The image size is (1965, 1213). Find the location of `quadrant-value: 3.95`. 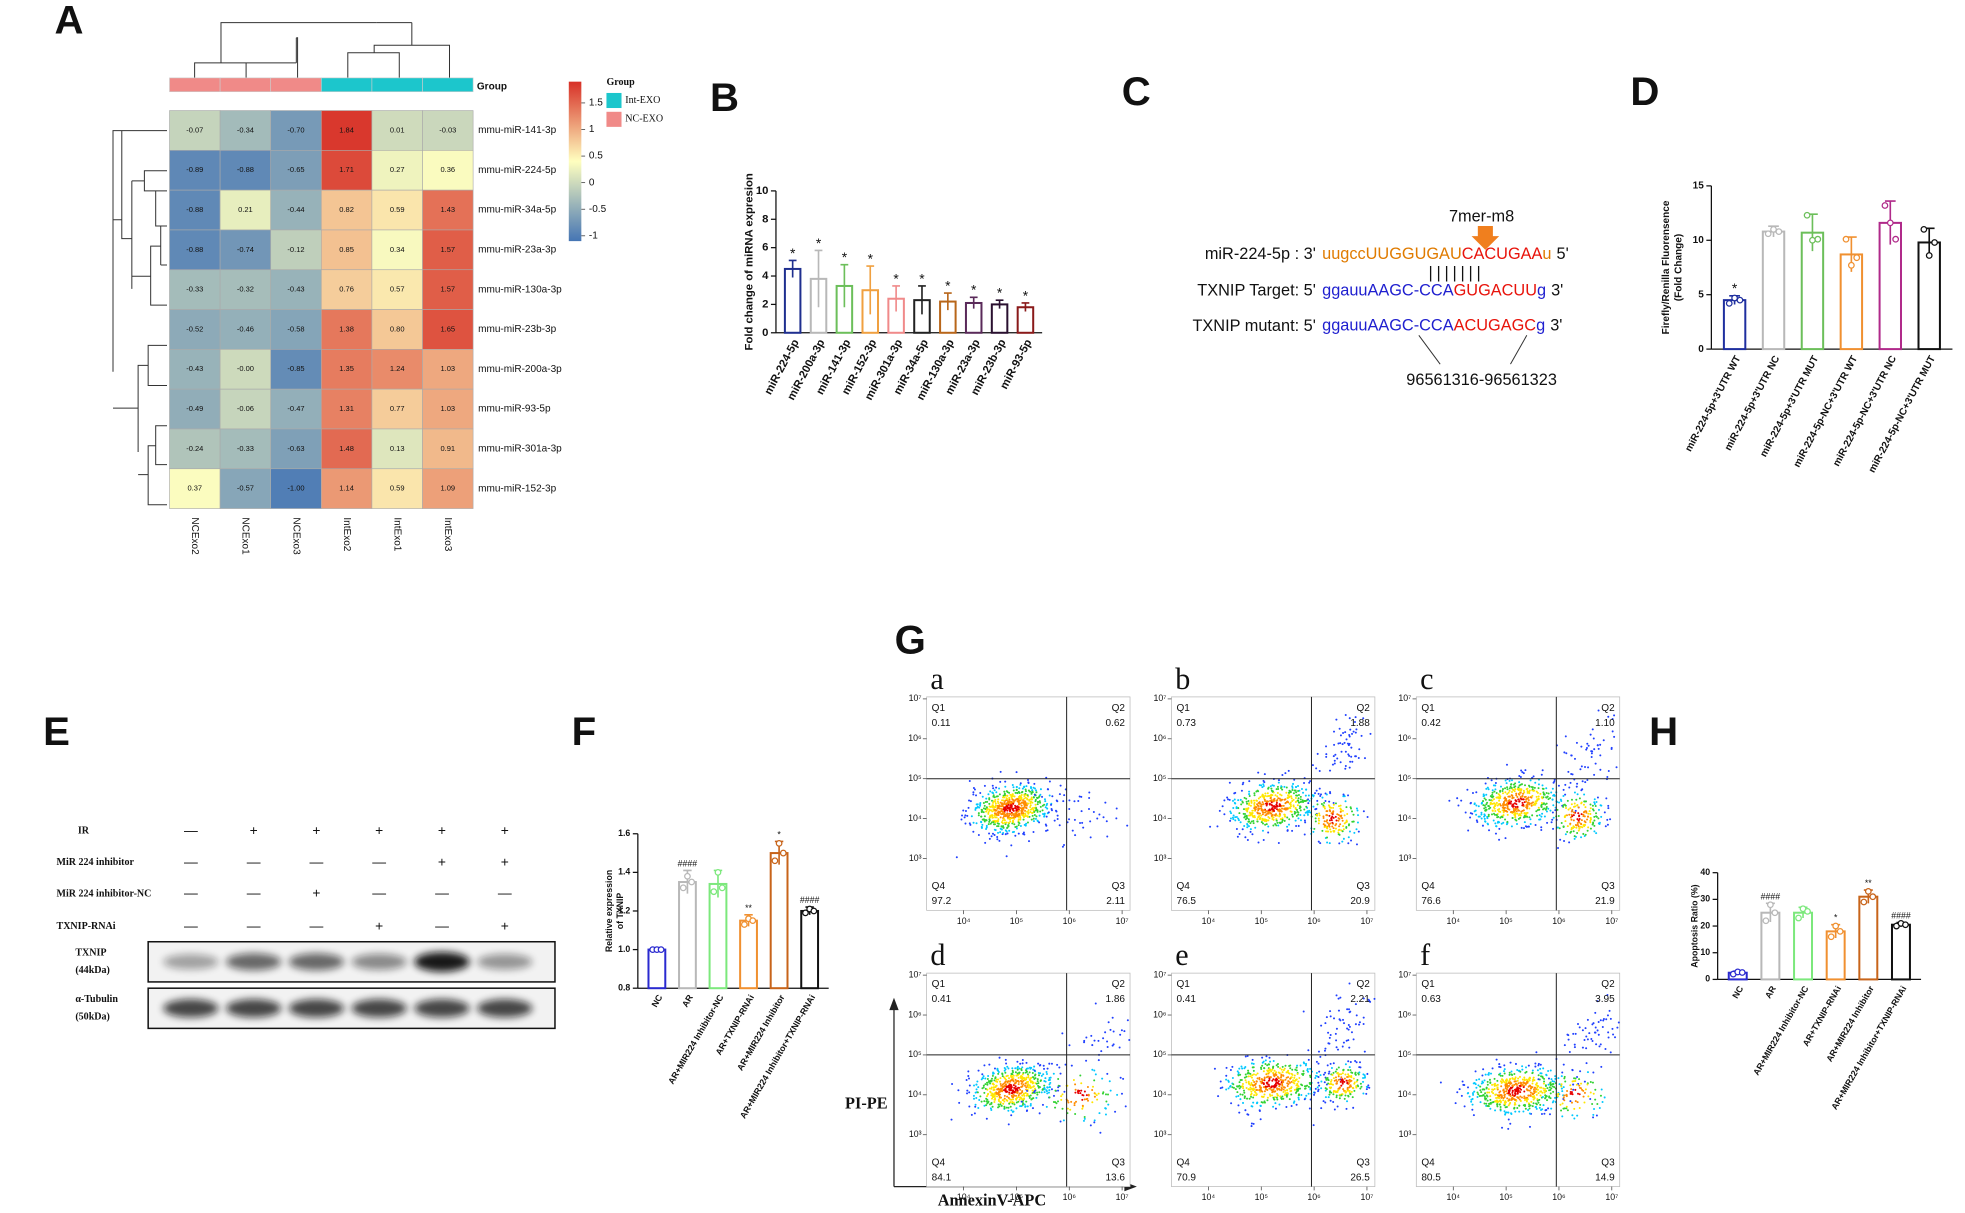

quadrant-value: 3.95 is located at coordinates (1605, 999).